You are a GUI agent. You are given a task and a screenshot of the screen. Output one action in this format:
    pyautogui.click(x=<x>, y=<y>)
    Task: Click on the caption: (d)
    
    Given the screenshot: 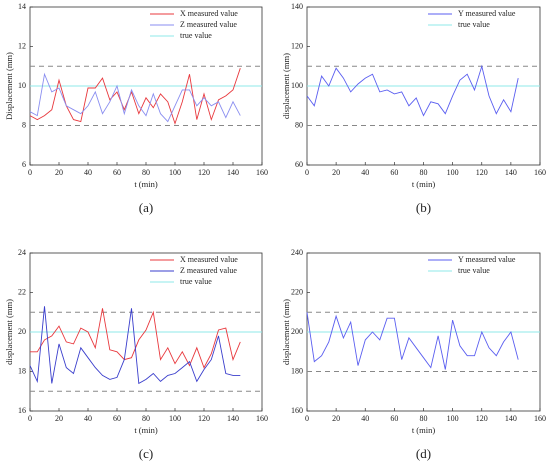 What is the action you would take?
    pyautogui.click(x=423, y=453)
    